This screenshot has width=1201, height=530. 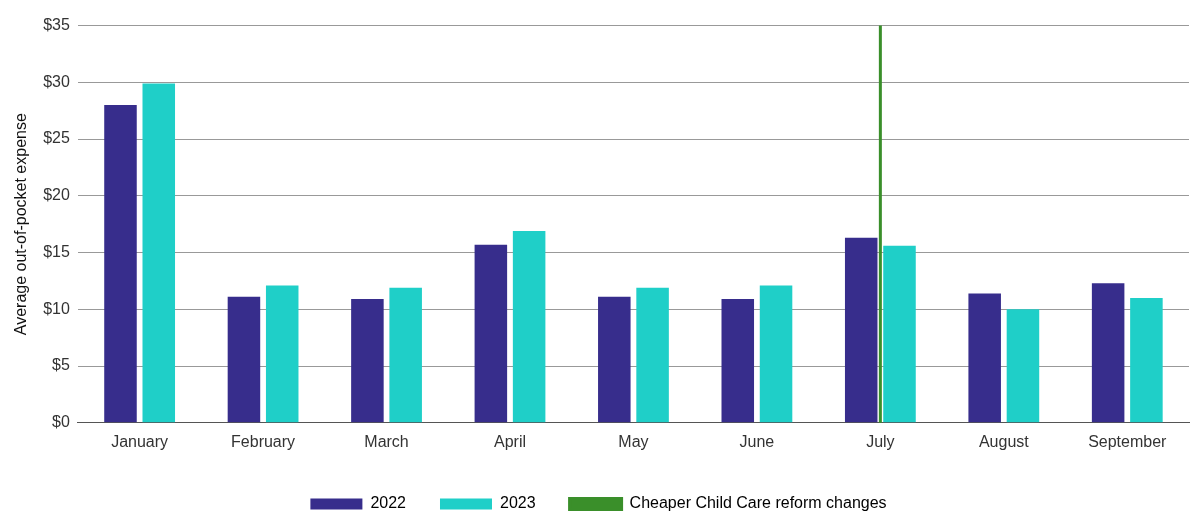 What do you see at coordinates (61, 422) in the screenshot?
I see `y-tick-label: $0` at bounding box center [61, 422].